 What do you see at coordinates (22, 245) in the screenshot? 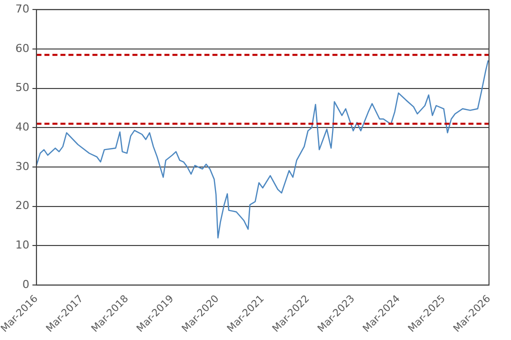
I see `y-tick-label: 10` at bounding box center [22, 245].